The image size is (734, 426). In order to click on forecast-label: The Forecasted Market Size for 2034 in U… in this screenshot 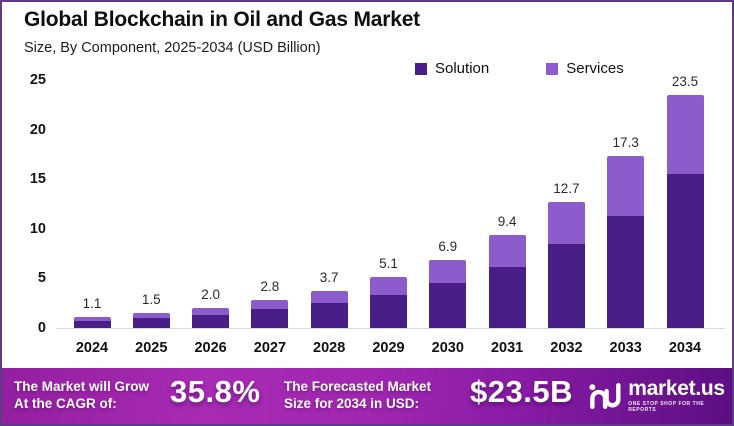, I will do `click(357, 395)`.